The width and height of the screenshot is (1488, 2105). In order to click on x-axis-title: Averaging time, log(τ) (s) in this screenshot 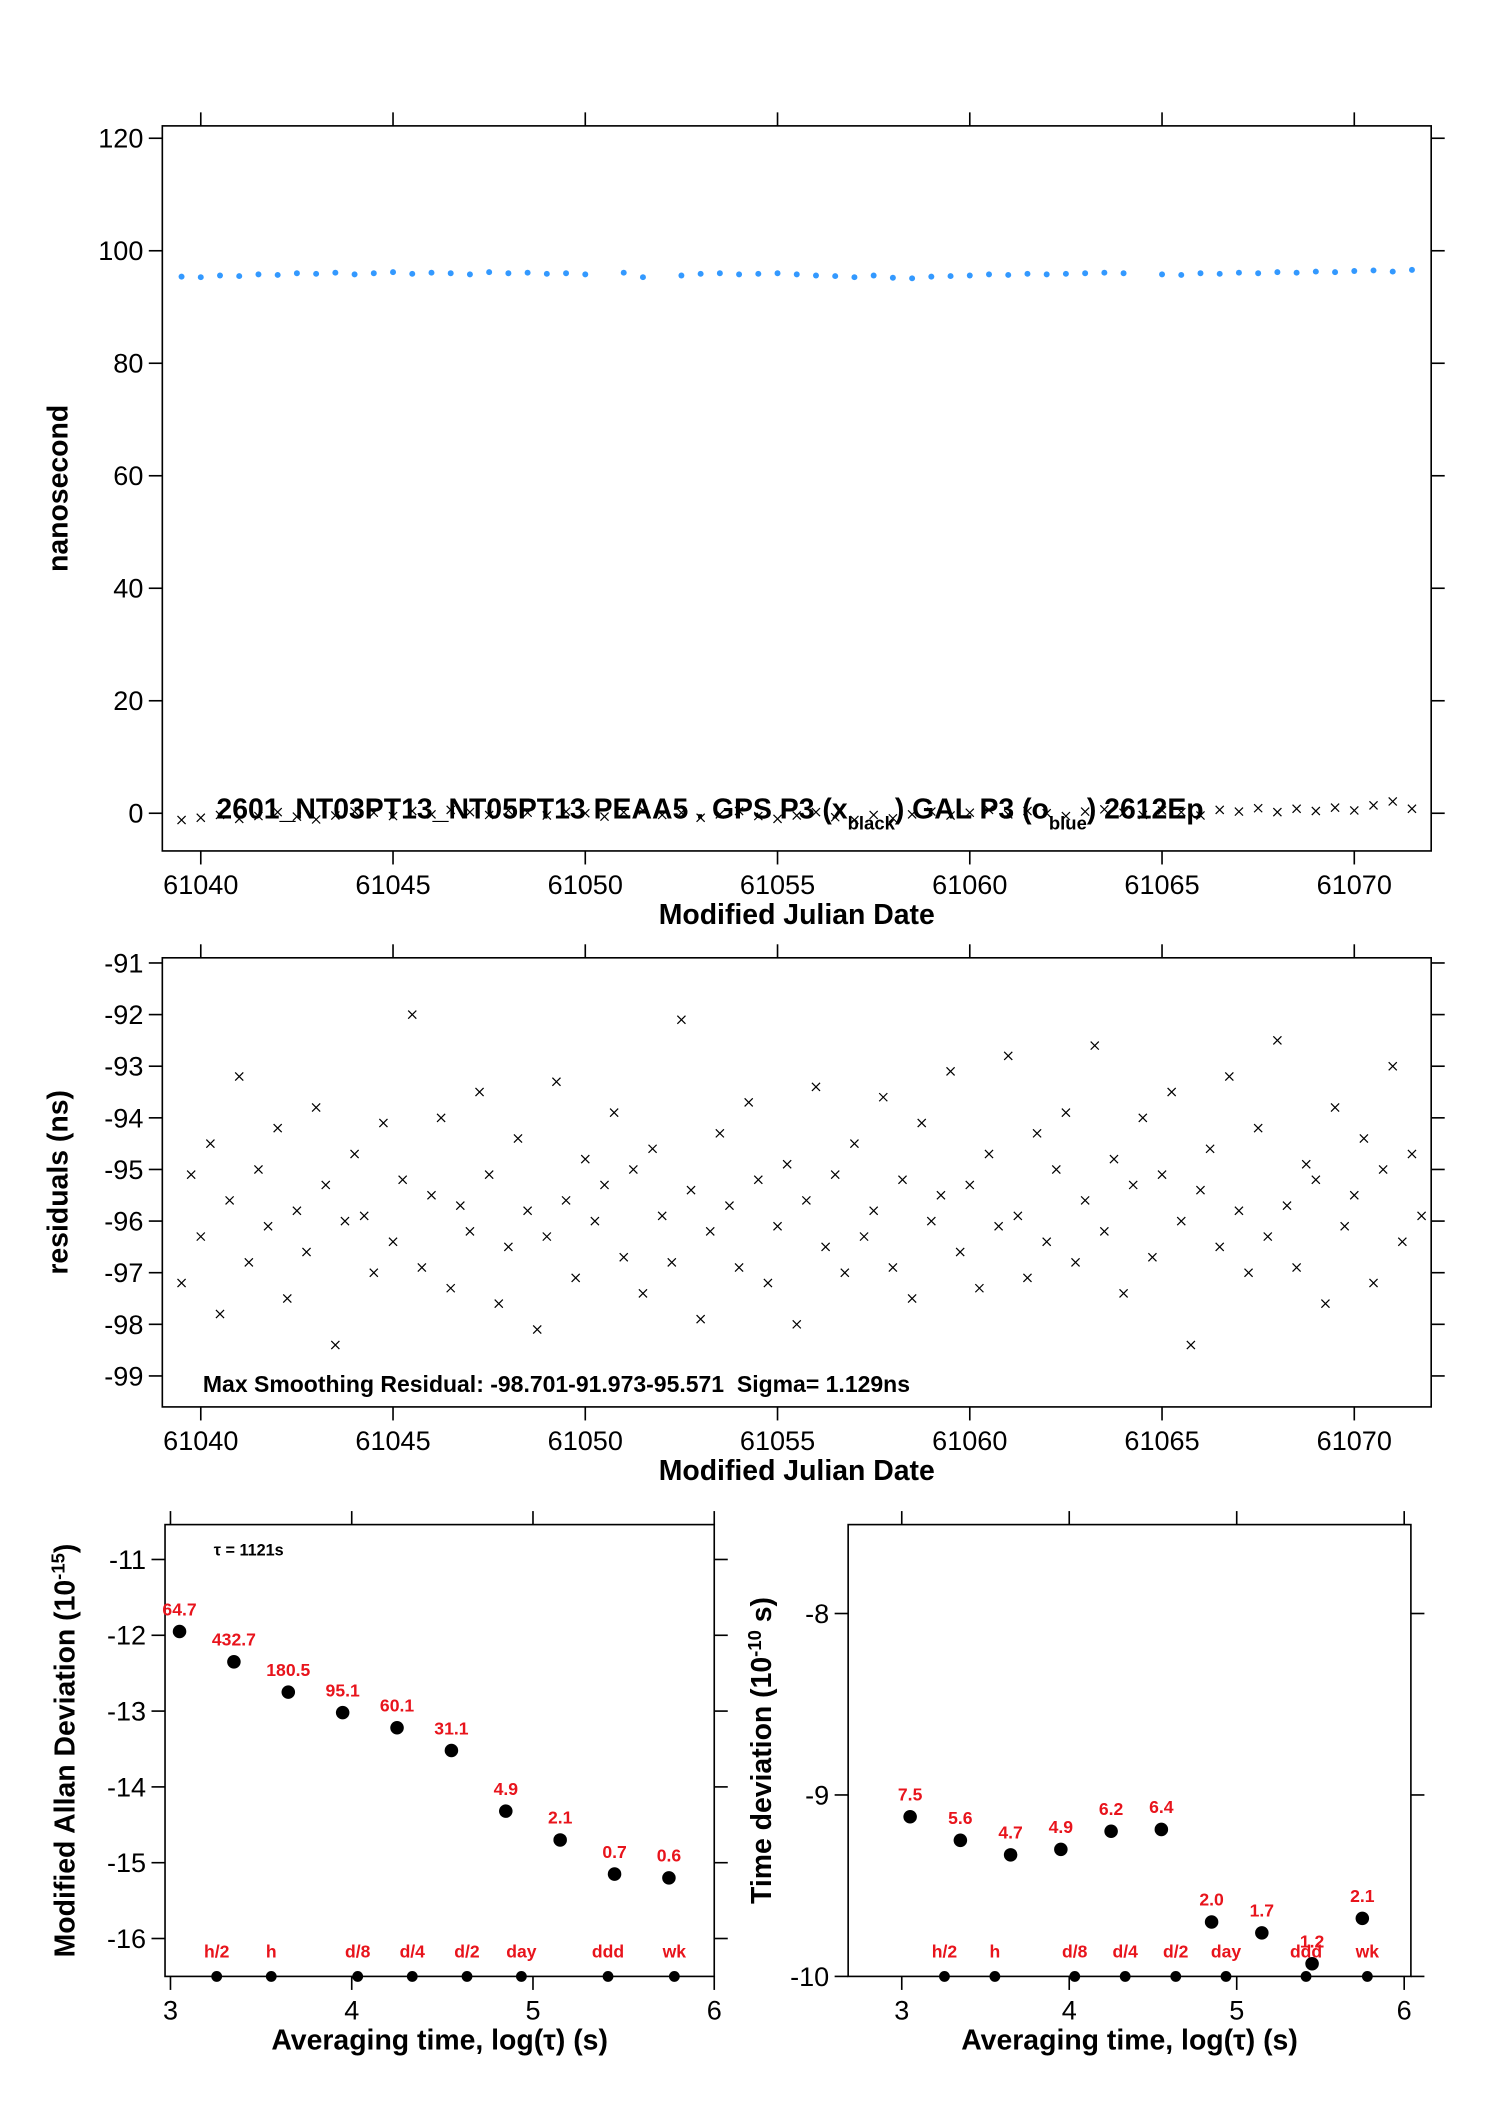, I will do `click(439, 2040)`.